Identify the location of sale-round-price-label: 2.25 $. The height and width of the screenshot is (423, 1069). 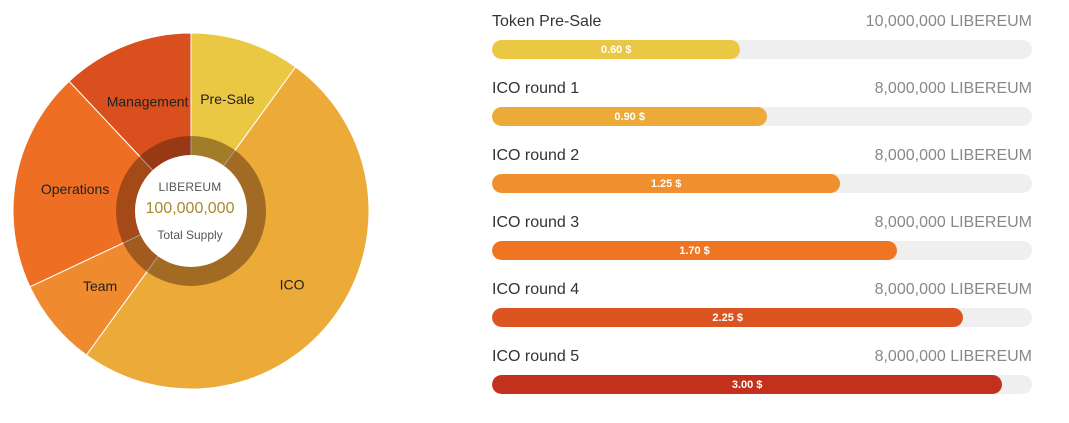
(727, 317).